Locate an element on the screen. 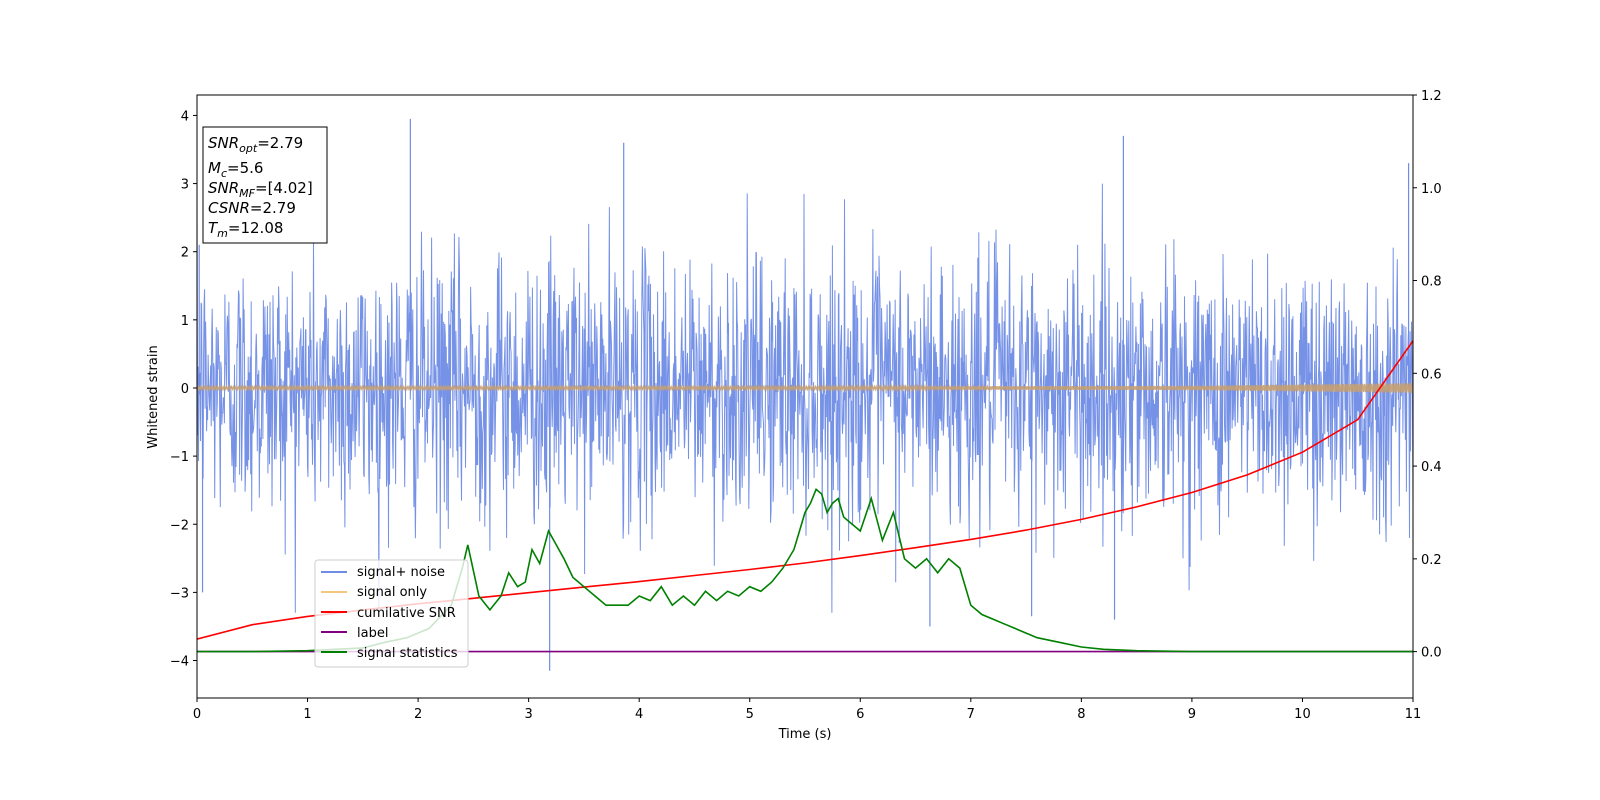 Image resolution: width=1600 pixels, height=800 pixels. y-right-tick-label: 1.2 is located at coordinates (1431, 96).